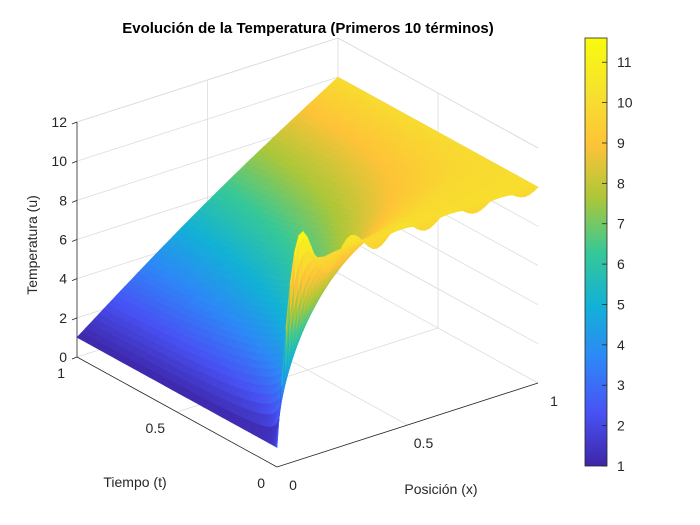 The image size is (700, 525). What do you see at coordinates (261, 483) in the screenshot?
I see `y-tick-label: 0` at bounding box center [261, 483].